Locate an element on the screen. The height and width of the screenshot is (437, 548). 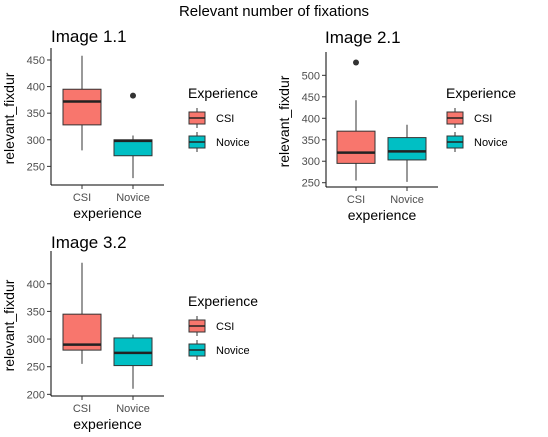
chart-title: Image 3.2 is located at coordinates (89, 242).